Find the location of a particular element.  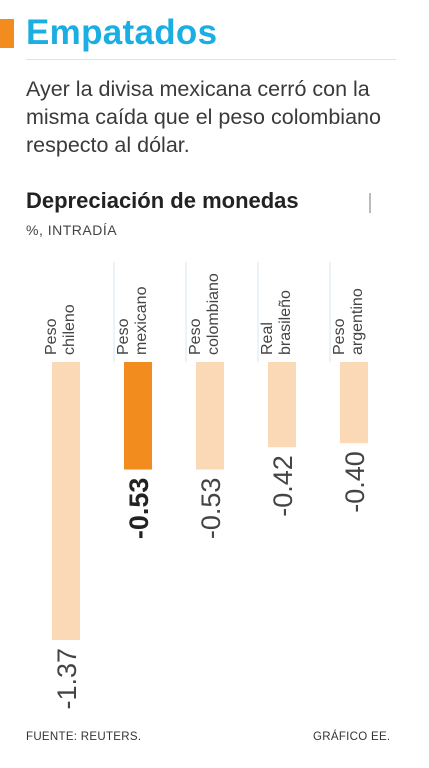

accent-block is located at coordinates (7, 33).